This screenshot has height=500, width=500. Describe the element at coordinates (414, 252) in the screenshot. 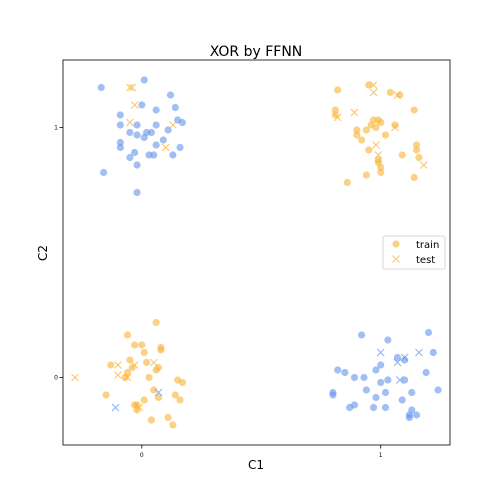

I see `legend: train test` at that location.